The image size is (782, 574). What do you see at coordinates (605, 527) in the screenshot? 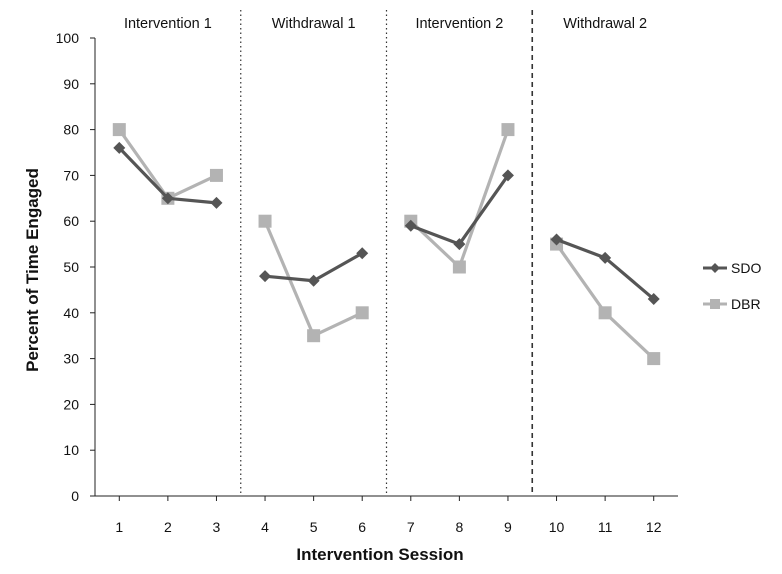
I see `x-tick-label: 11` at bounding box center [605, 527].